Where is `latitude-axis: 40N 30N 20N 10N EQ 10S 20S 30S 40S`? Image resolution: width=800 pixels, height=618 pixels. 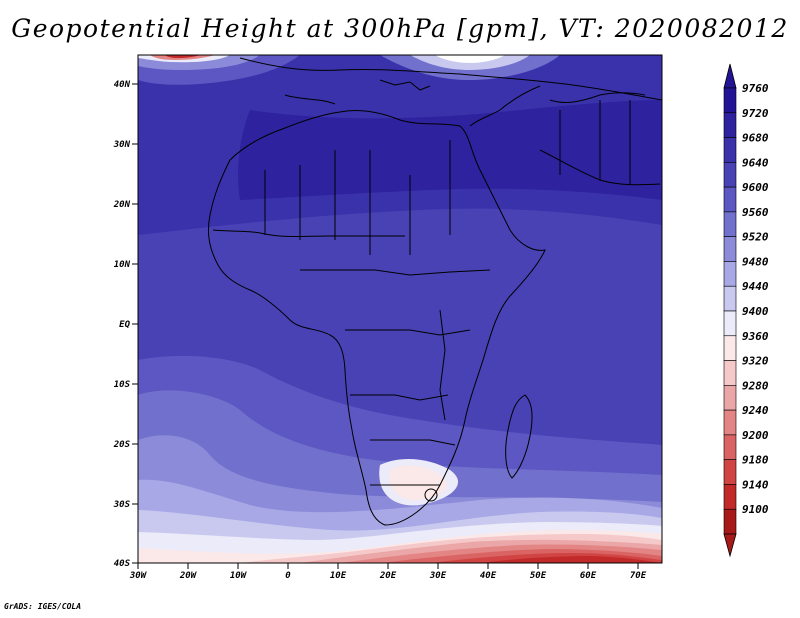 latitude-axis: 40N 30N 20N 10N EQ 10S 20S 30S 40S is located at coordinates (125, 324).